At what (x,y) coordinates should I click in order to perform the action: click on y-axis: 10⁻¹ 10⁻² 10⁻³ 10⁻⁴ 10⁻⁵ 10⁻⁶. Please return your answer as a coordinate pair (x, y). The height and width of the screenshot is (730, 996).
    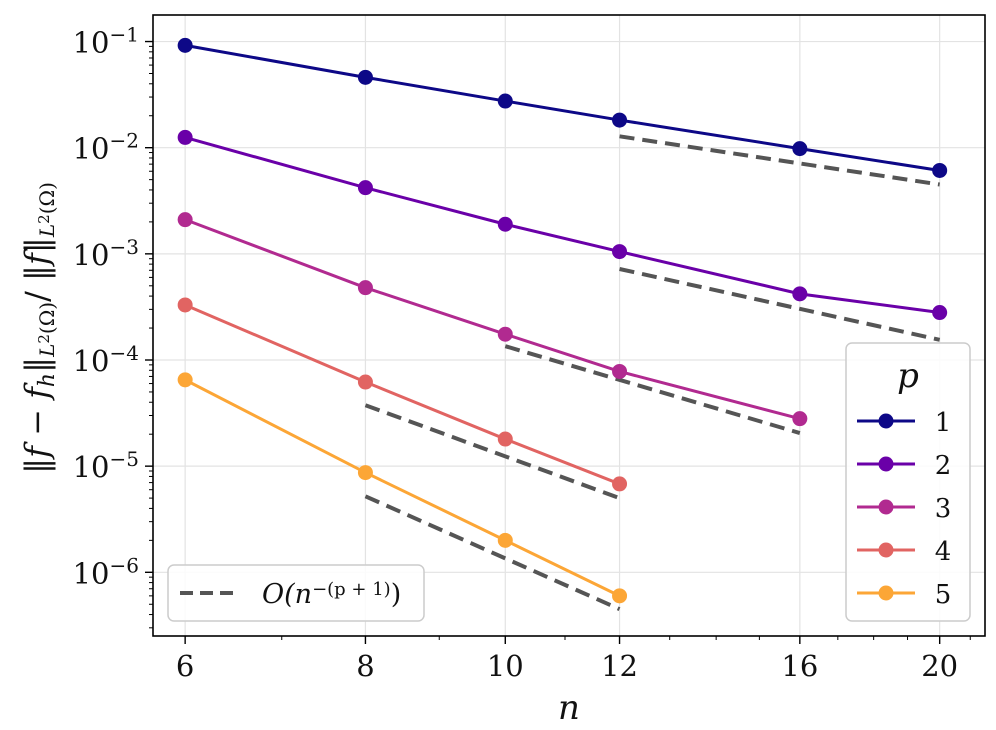
    Looking at the image, I should click on (113, 326).